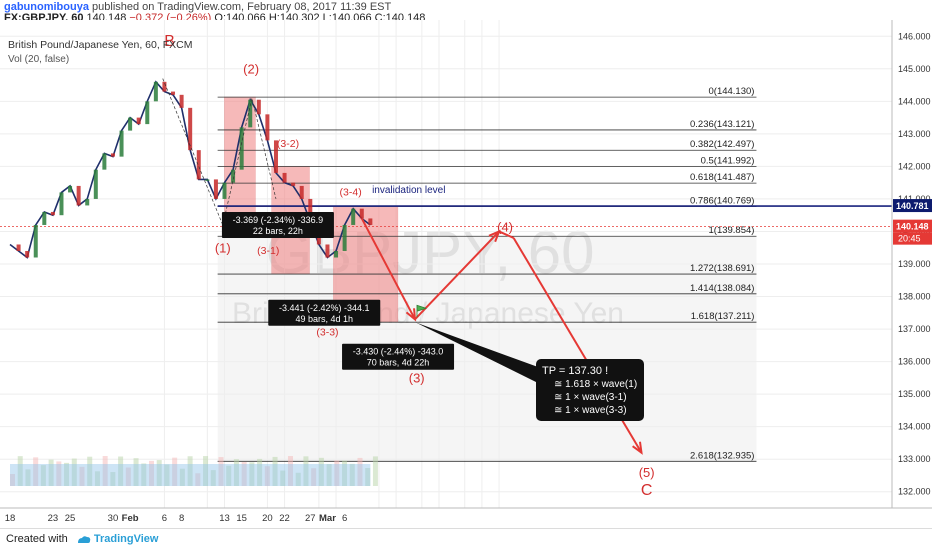  What do you see at coordinates (722, 144) in the screenshot?
I see `fib-level-label: 0.382(142.497)` at bounding box center [722, 144].